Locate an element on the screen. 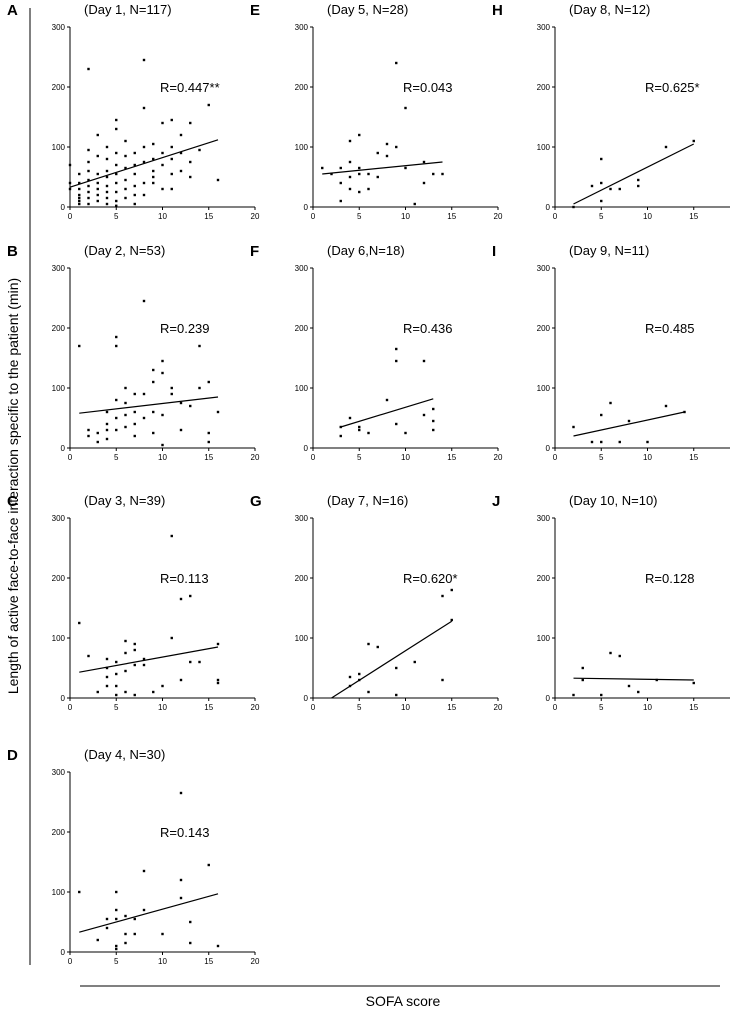  x-tick-label: 0 is located at coordinates (70, 961).